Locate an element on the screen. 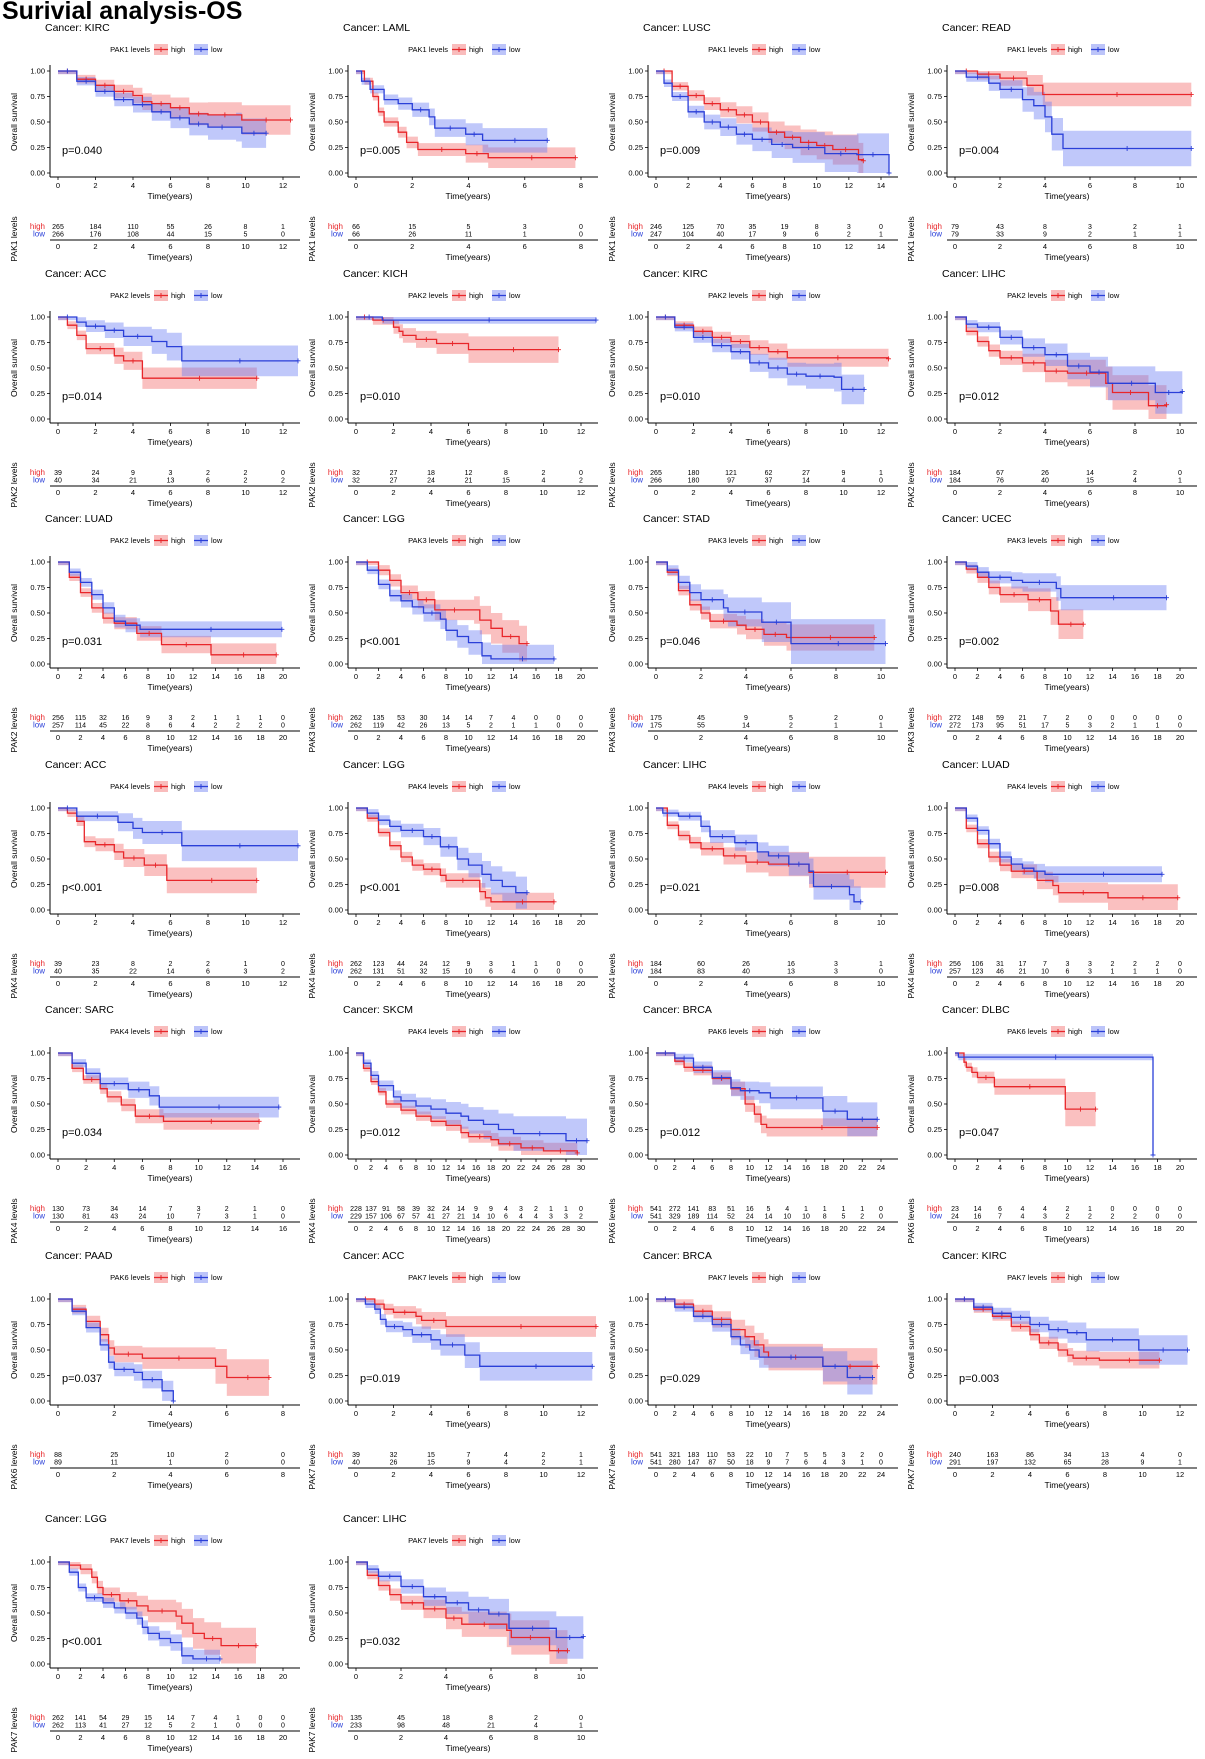  x-tick-label: 18 is located at coordinates (558, 922).